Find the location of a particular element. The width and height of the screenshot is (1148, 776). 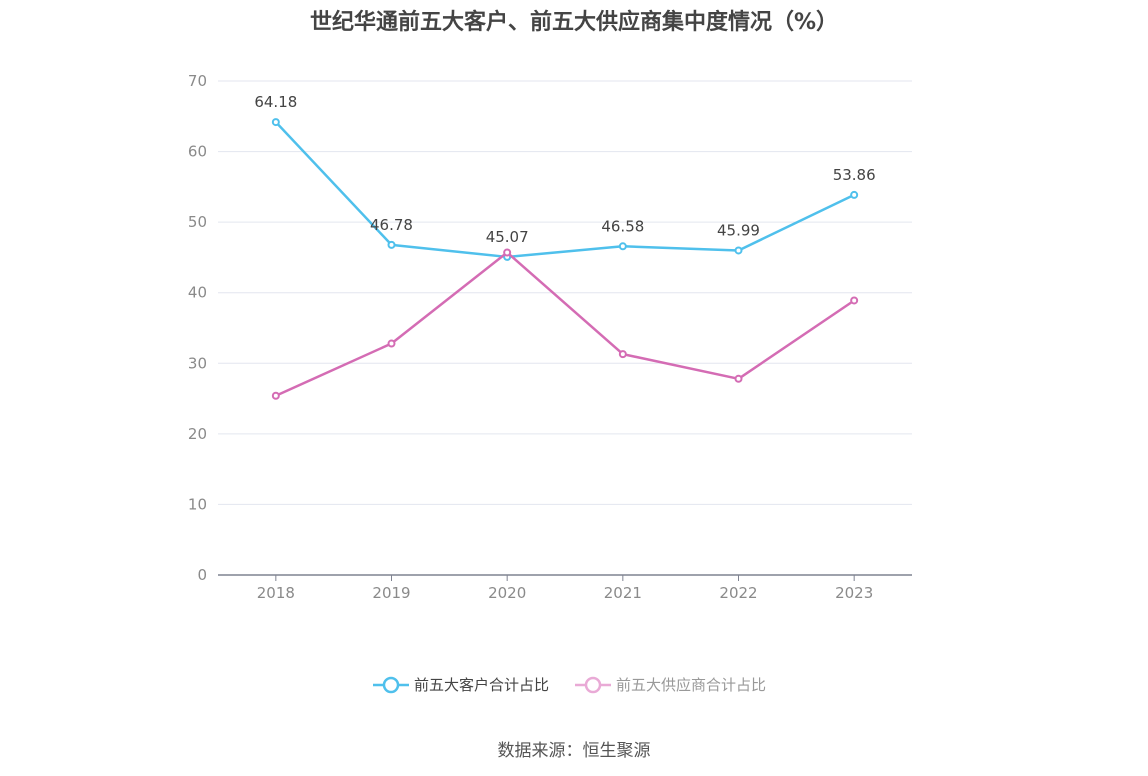

legend-item-1: 前五大客户合计占比 is located at coordinates (461, 685).